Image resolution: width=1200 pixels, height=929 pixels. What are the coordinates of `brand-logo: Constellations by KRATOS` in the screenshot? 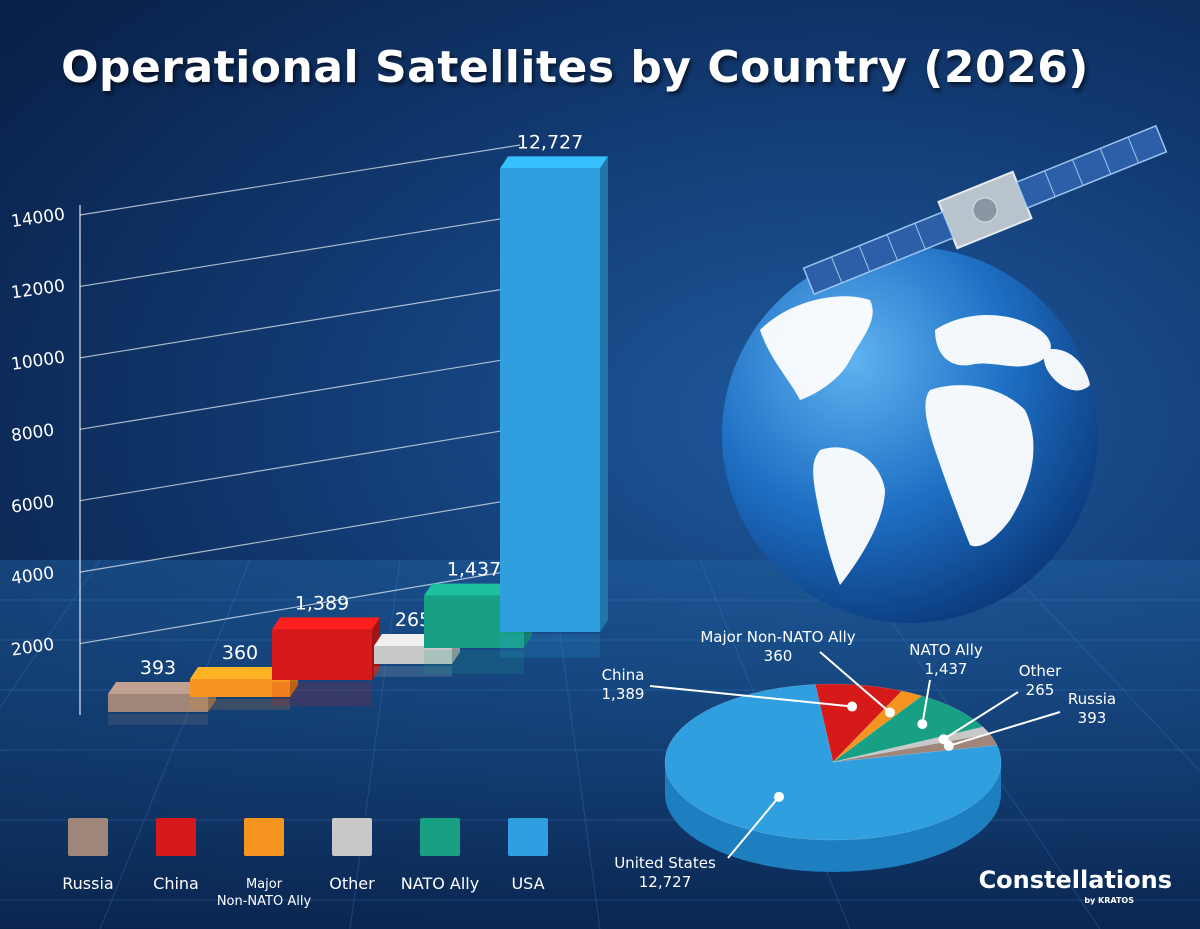 It's located at (1075, 885).